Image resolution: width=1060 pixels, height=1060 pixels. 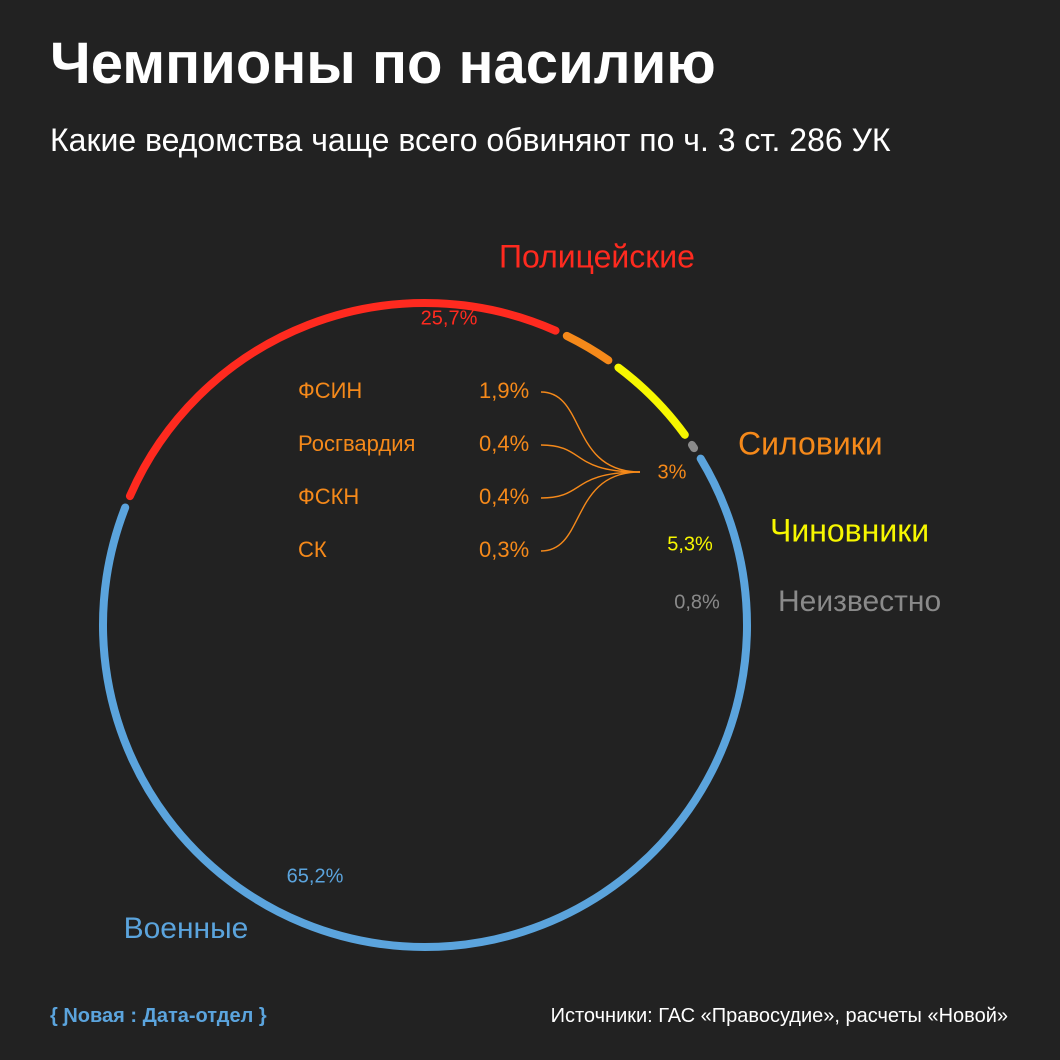 What do you see at coordinates (356, 443) in the screenshot?
I see `breakdown-label-rosgvardia: Росгвардия` at bounding box center [356, 443].